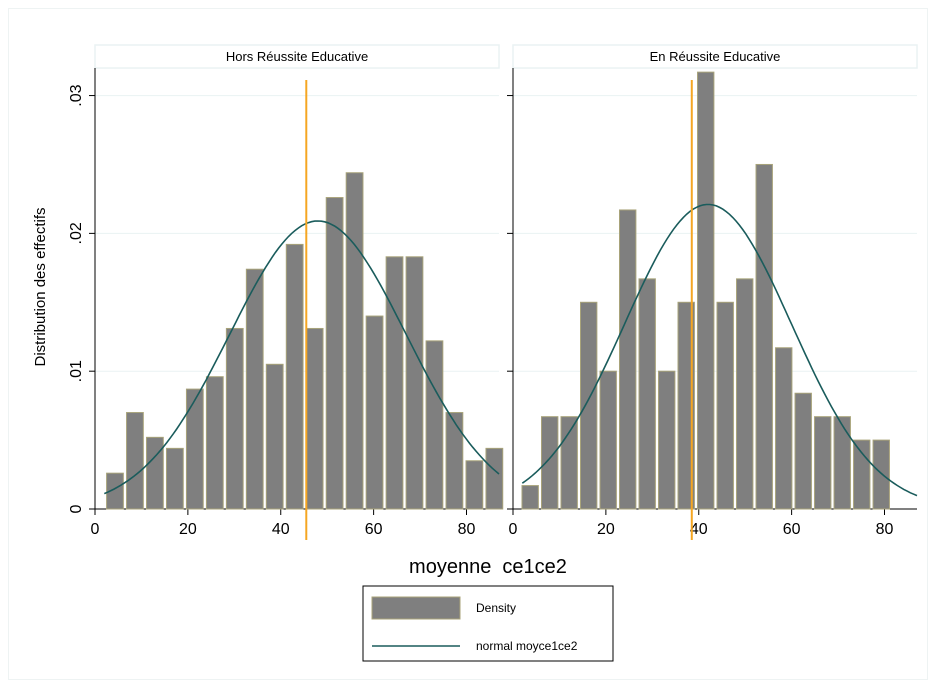 This screenshot has width=938, height=688. Describe the element at coordinates (40, 287) in the screenshot. I see `y-axis-label: Distribution des effectifs` at that location.